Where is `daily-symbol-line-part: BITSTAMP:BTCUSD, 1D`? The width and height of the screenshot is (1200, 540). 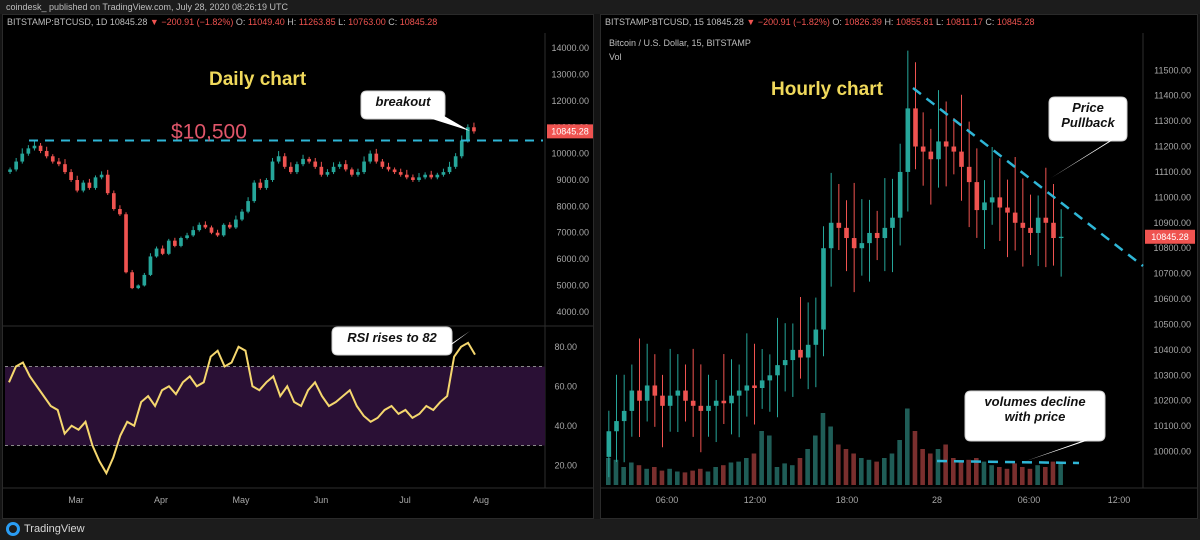
daily-symbol-line-part: BITSTAMP:BTCUSD, 1D is located at coordinates (58, 22).